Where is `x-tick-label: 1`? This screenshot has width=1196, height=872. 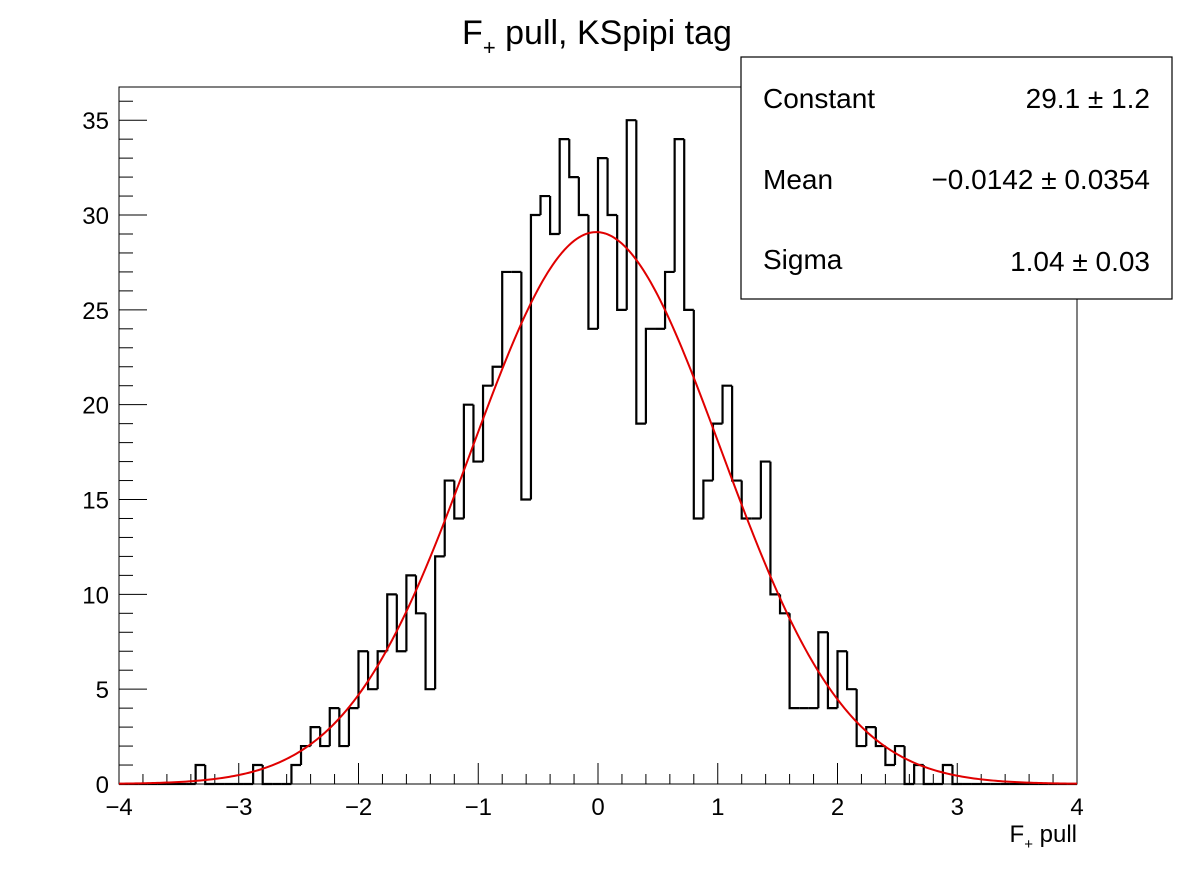 x-tick-label: 1 is located at coordinates (717, 807).